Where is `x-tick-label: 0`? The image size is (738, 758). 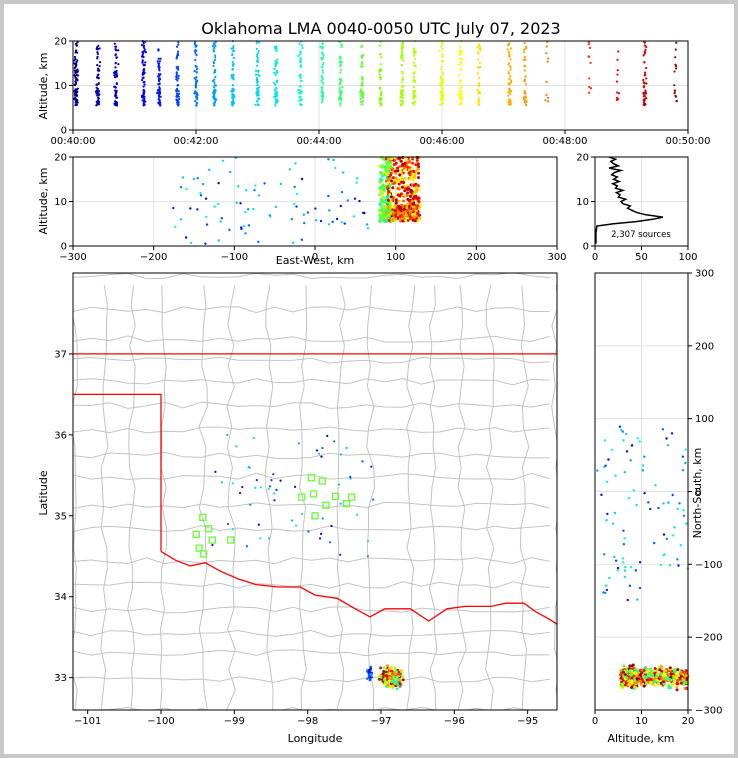 x-tick-label: 0 is located at coordinates (595, 721).